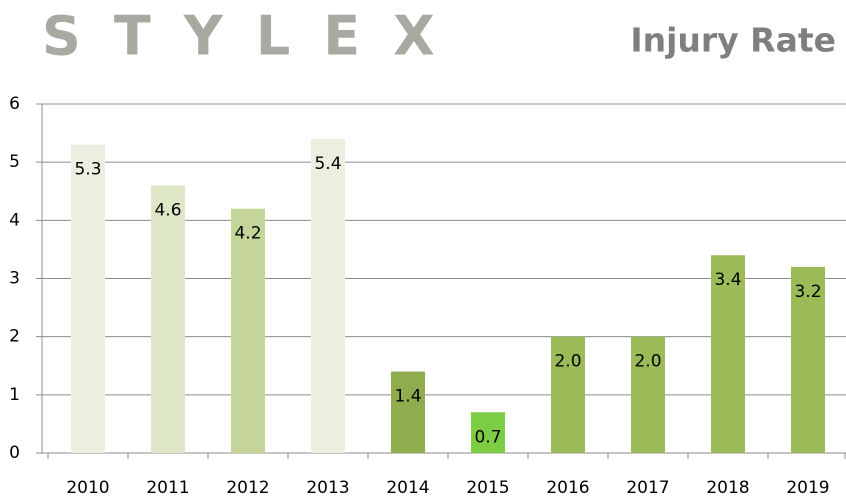  Describe the element at coordinates (14, 162) in the screenshot. I see `y-tick-label: 5` at that location.